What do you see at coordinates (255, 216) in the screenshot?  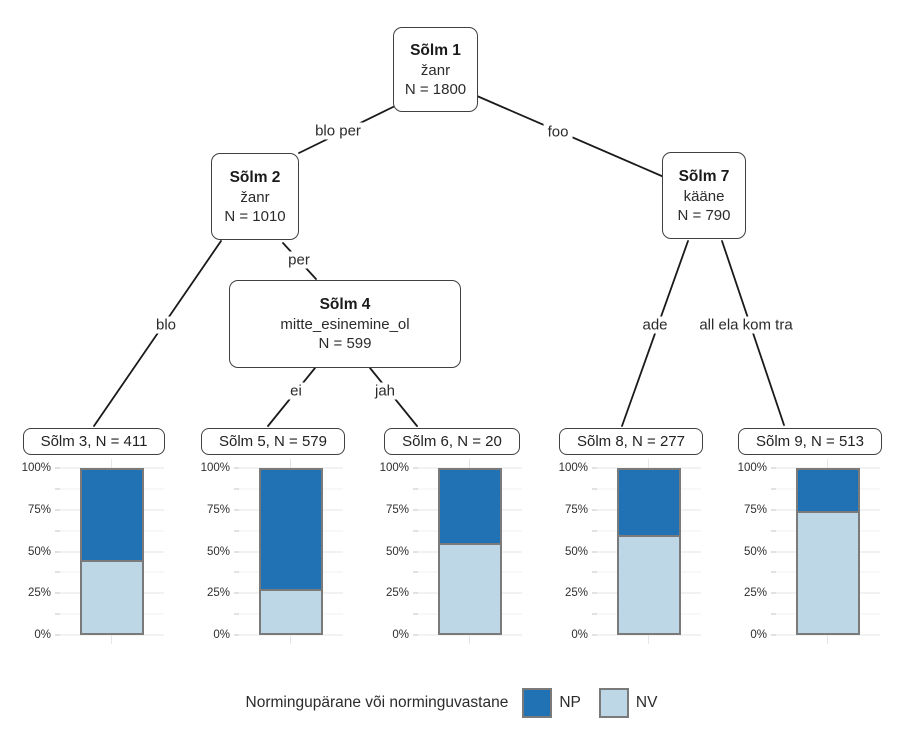 I see `node-2-count: N = 1010` at bounding box center [255, 216].